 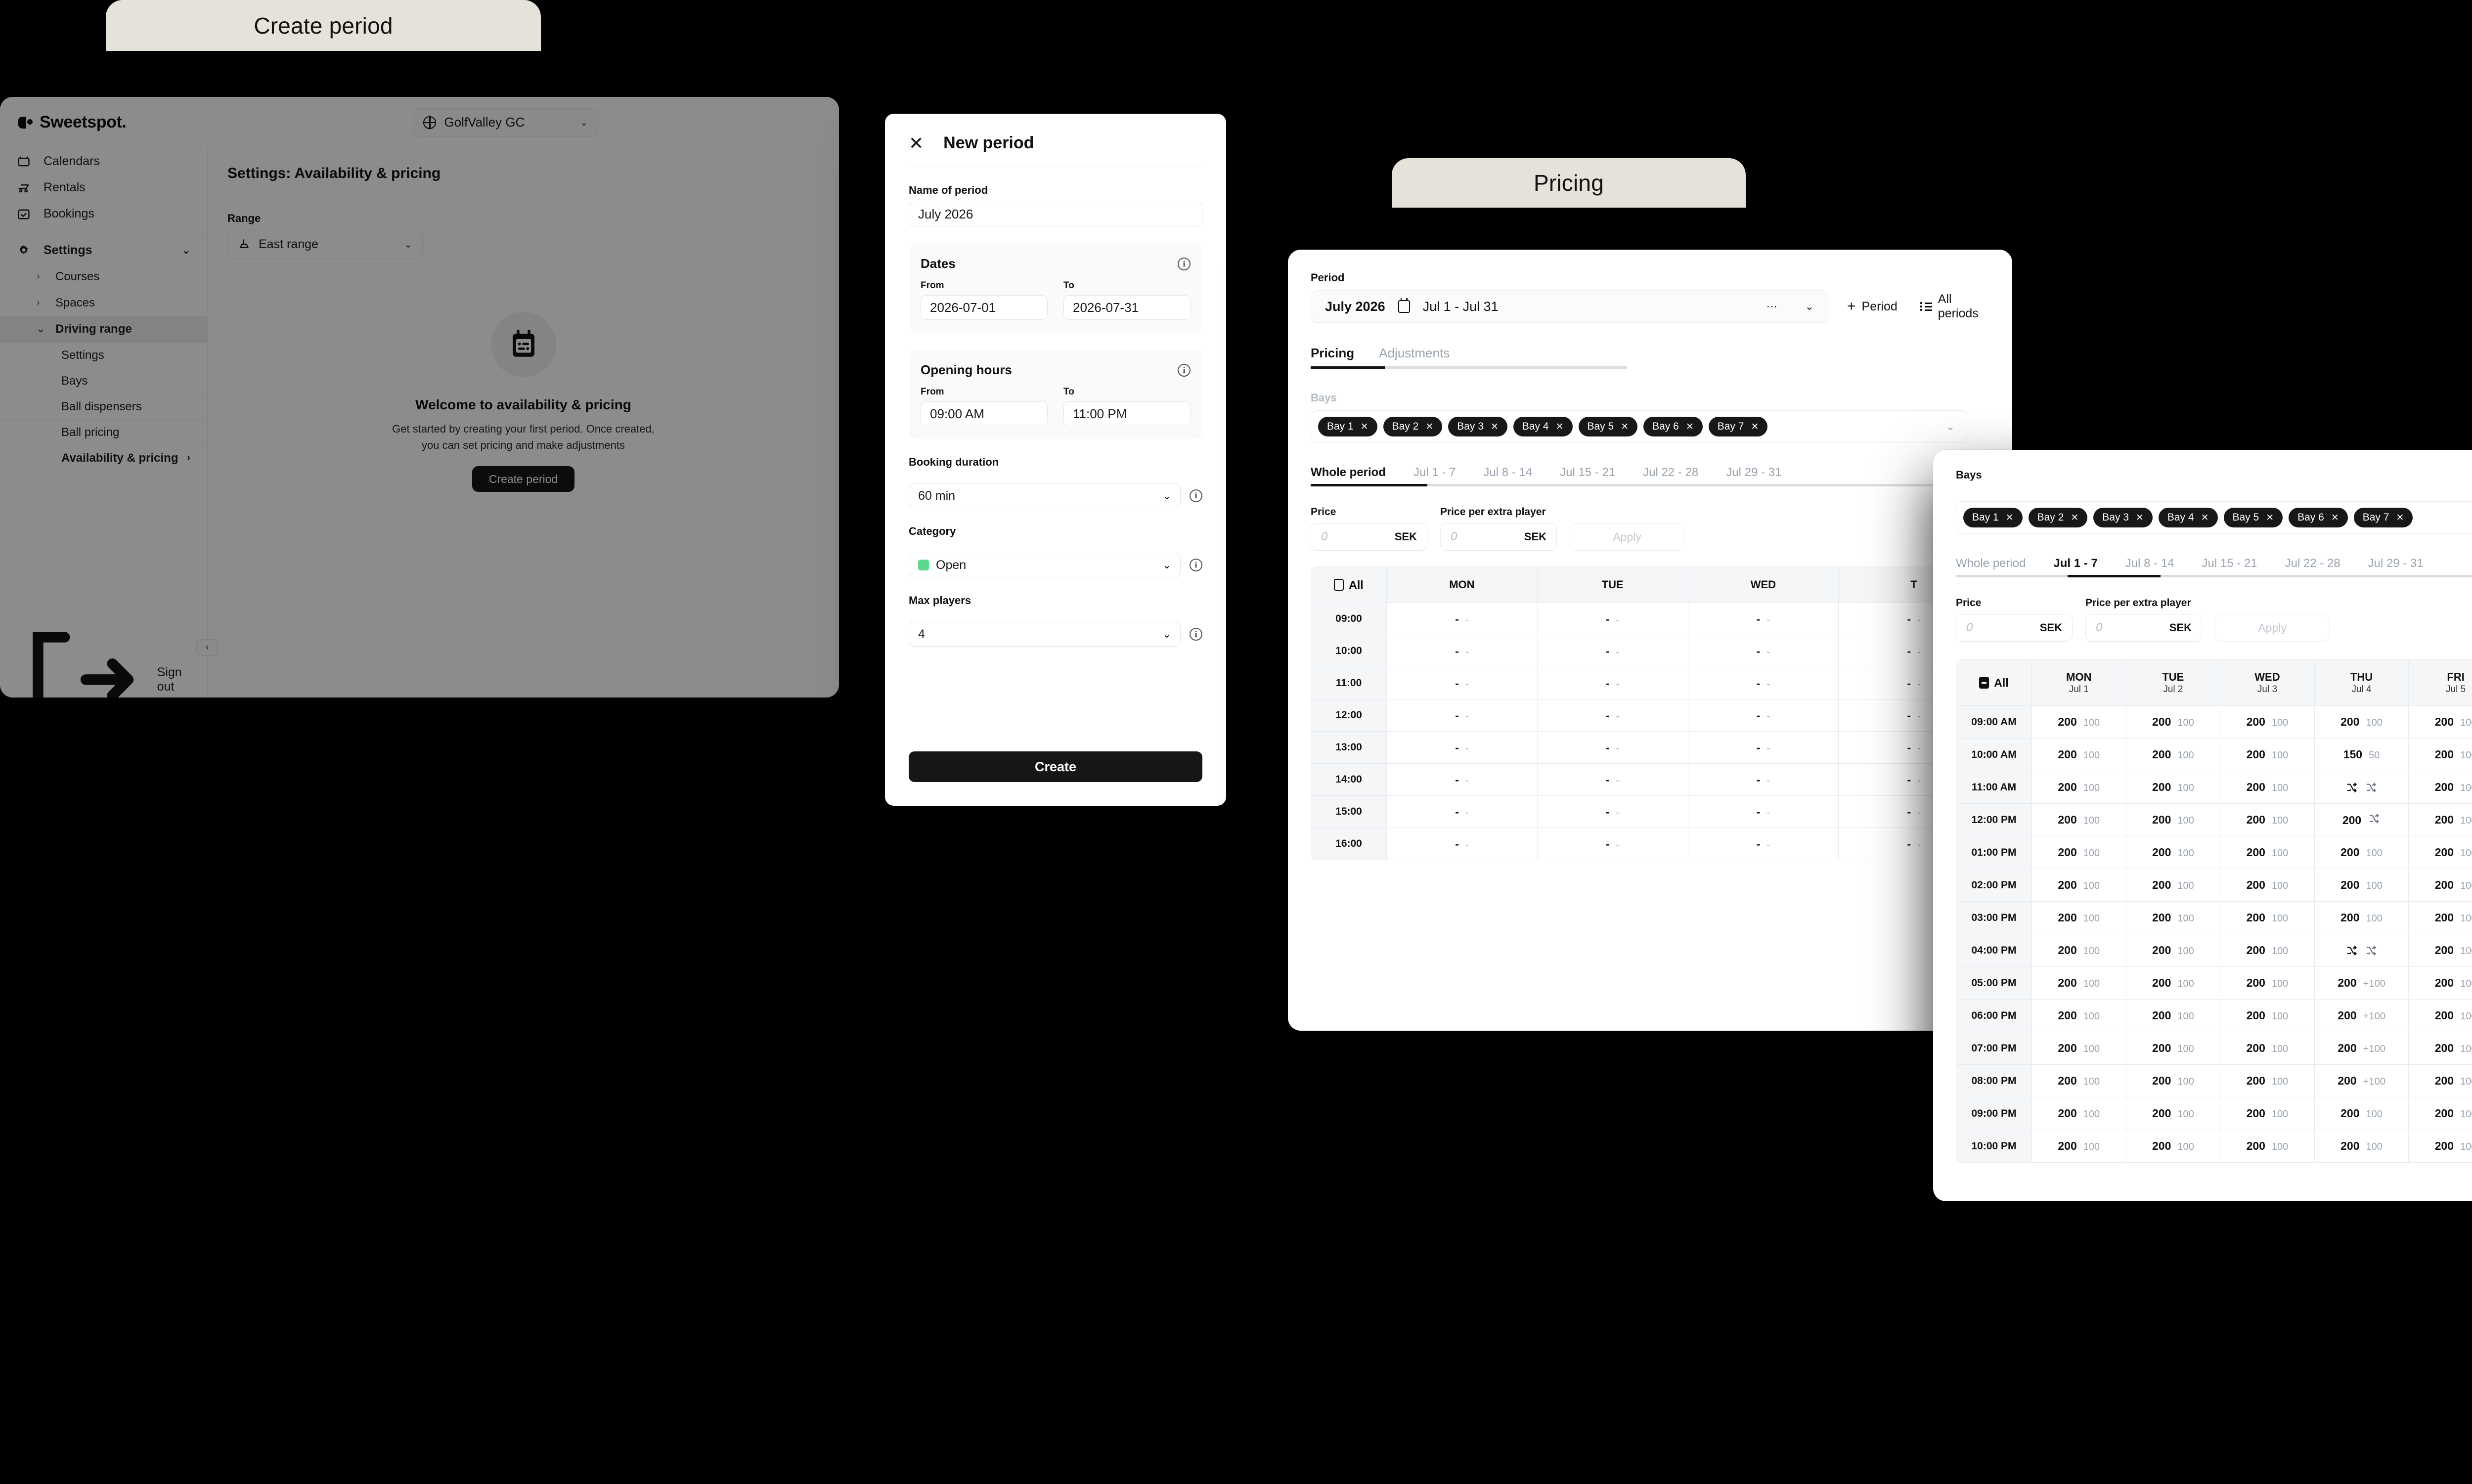 I want to click on bay-chip: Bay 3 ✕, so click(x=2123, y=517).